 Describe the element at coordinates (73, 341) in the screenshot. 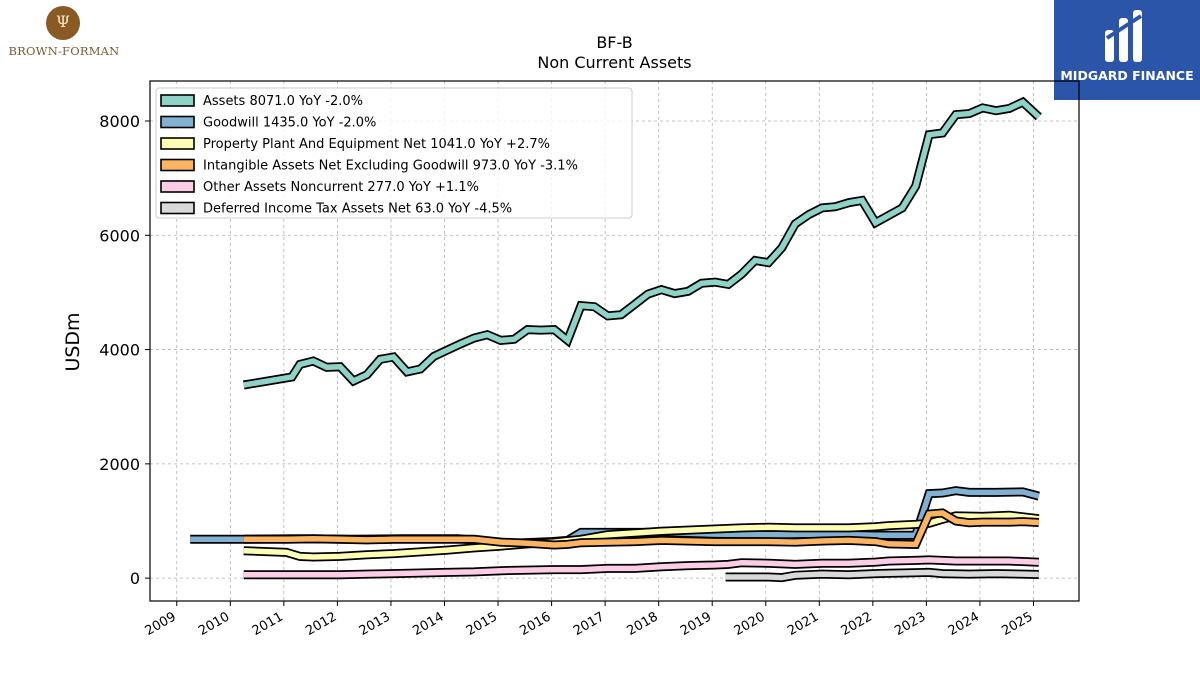

I see `y-axis-label: USDm` at that location.